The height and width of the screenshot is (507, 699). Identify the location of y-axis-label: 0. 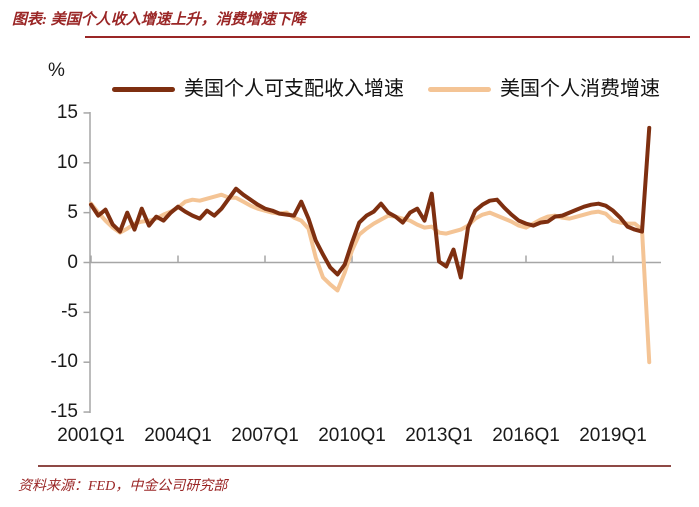
(72, 262).